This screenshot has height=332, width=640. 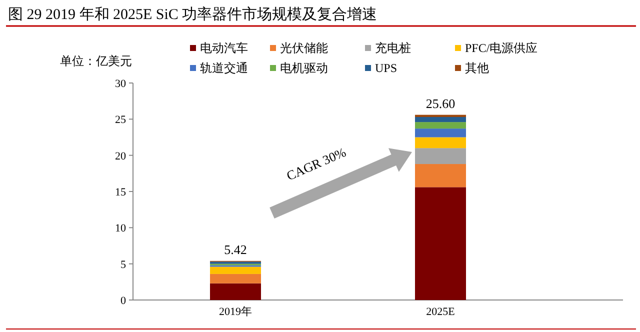 I want to click on y-tick-label: 10, so click(x=120, y=228).